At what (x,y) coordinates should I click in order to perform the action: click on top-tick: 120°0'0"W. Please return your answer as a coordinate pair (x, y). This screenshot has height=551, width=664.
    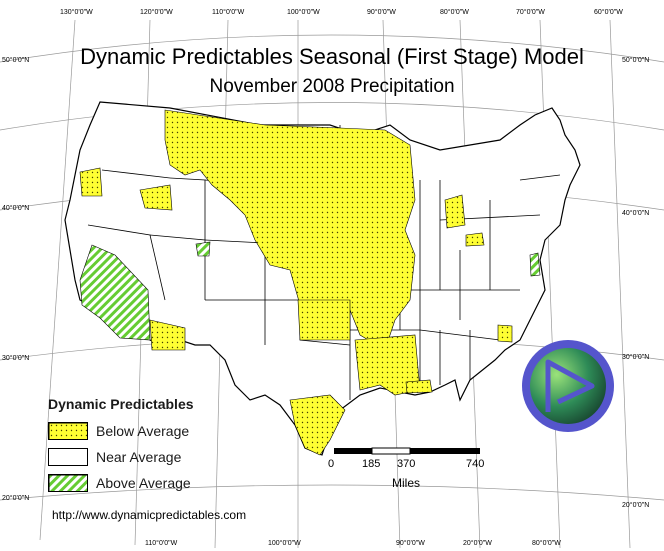
    Looking at the image, I should click on (156, 12).